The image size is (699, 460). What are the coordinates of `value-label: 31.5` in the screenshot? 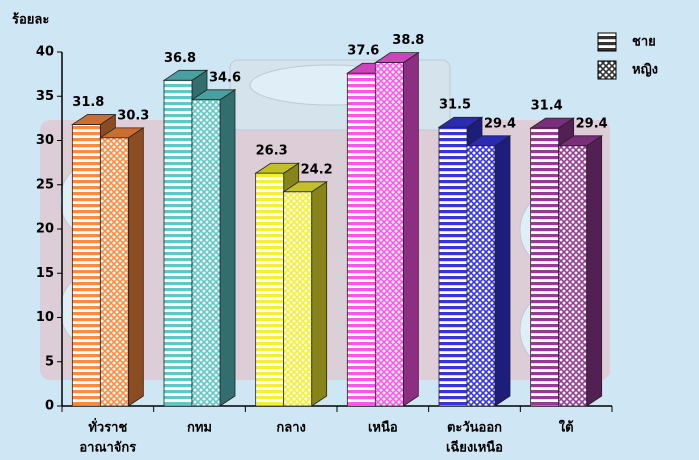 It's located at (455, 105).